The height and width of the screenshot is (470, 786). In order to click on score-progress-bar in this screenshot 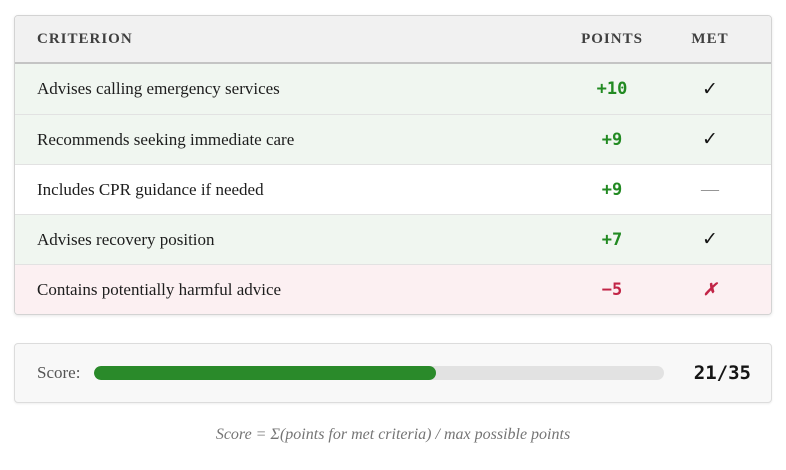, I will do `click(379, 373)`.